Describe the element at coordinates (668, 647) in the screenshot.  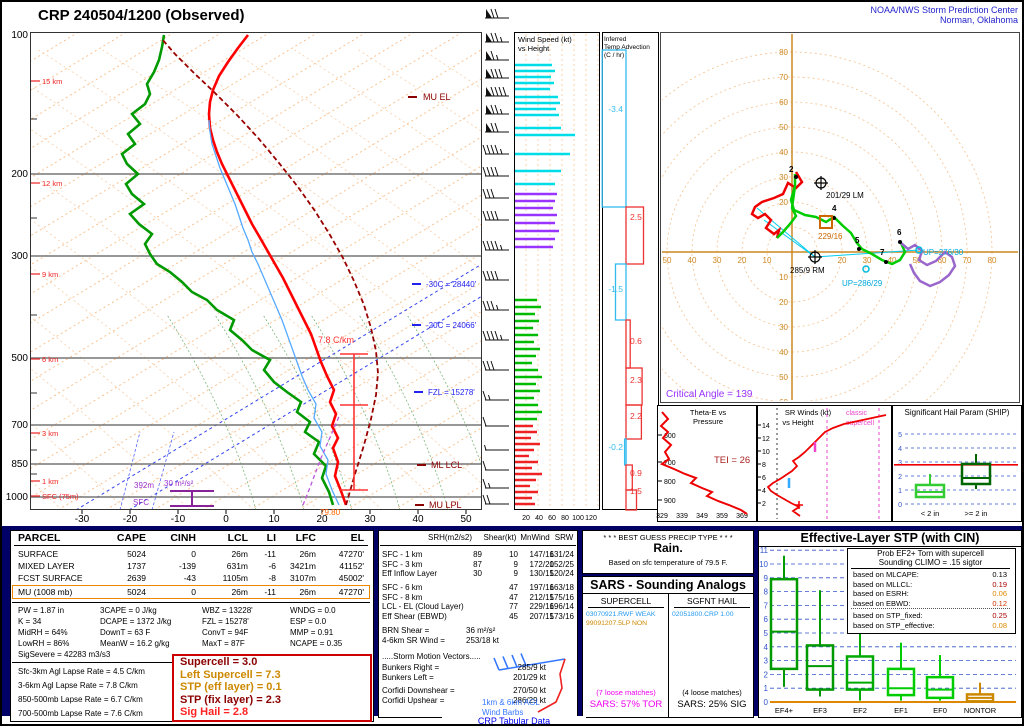
I see `sars-panel` at that location.